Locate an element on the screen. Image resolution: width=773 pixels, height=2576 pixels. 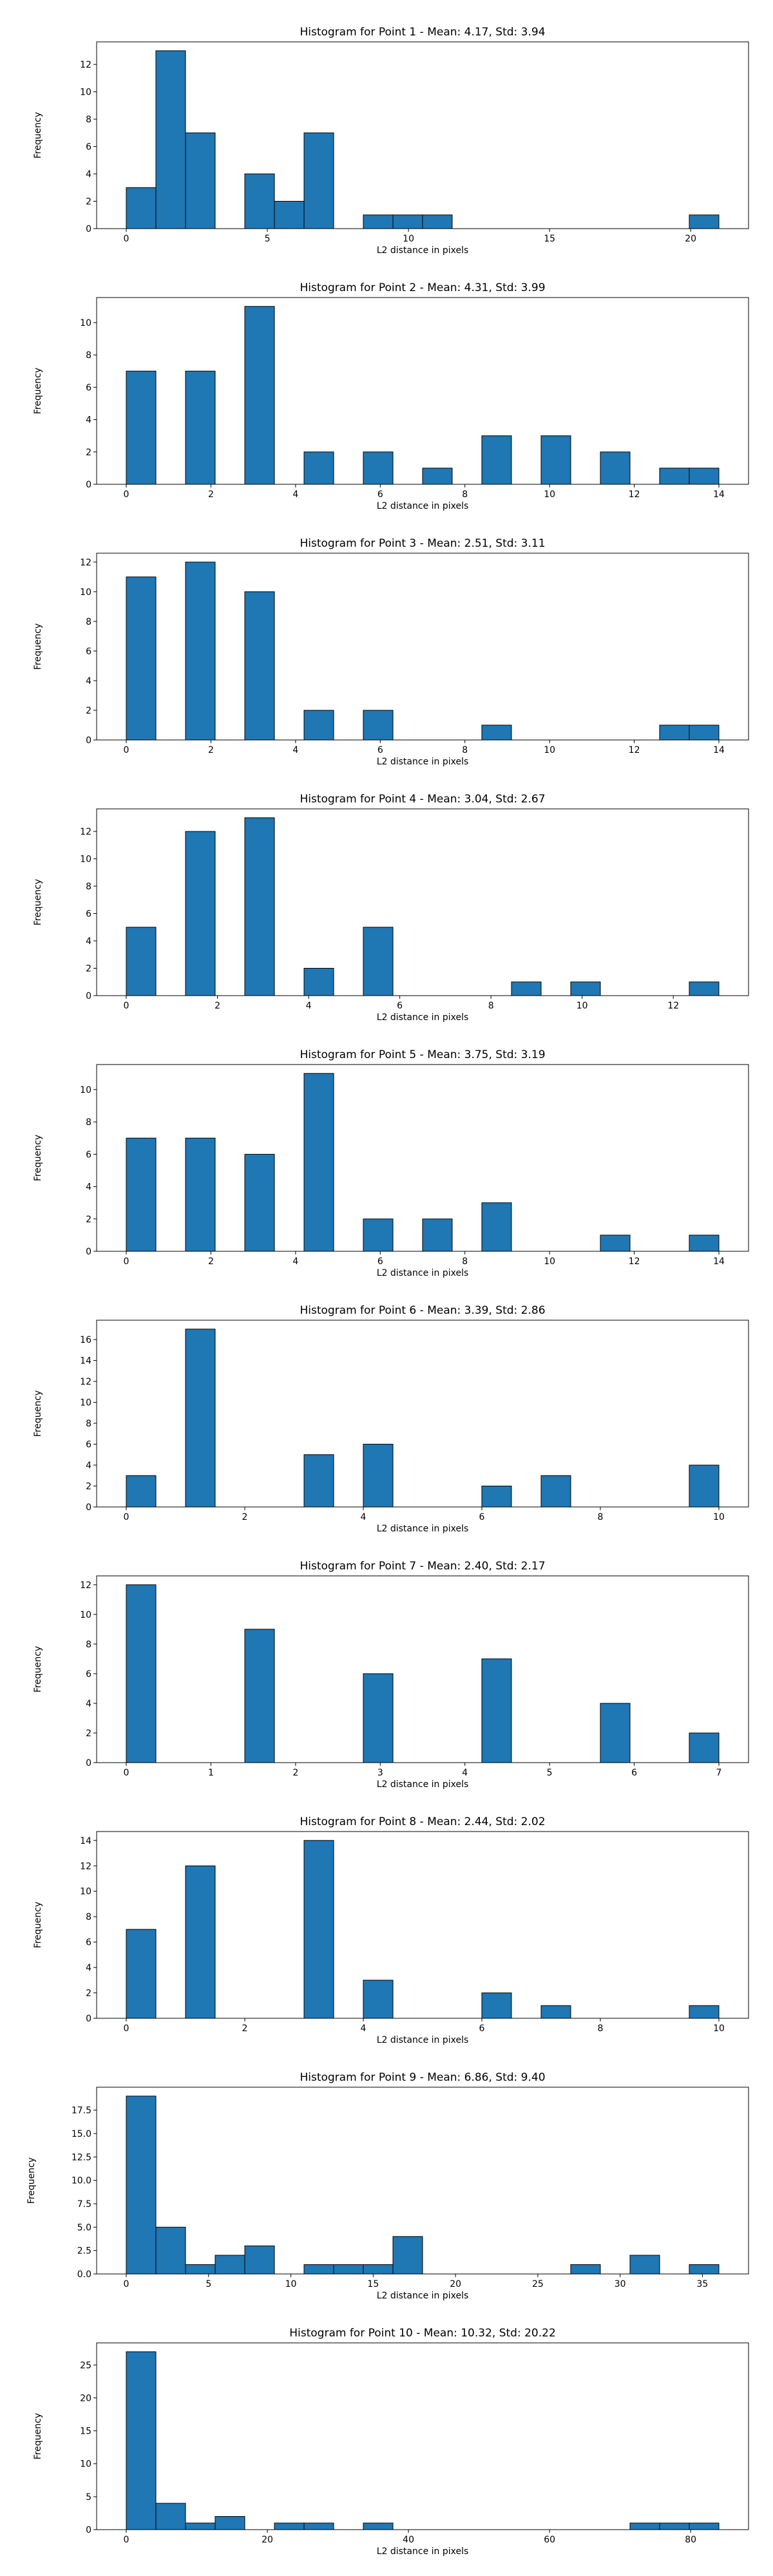
x-tick-label: 5 is located at coordinates (208, 2284).